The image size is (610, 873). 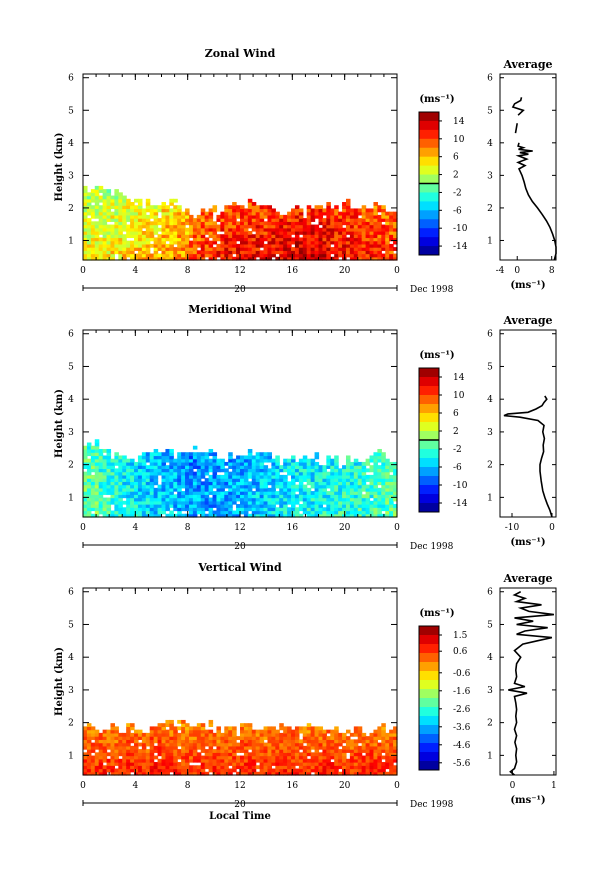 What do you see at coordinates (71, 756) in the screenshot?
I see `y-tick-label: 1` at bounding box center [71, 756].